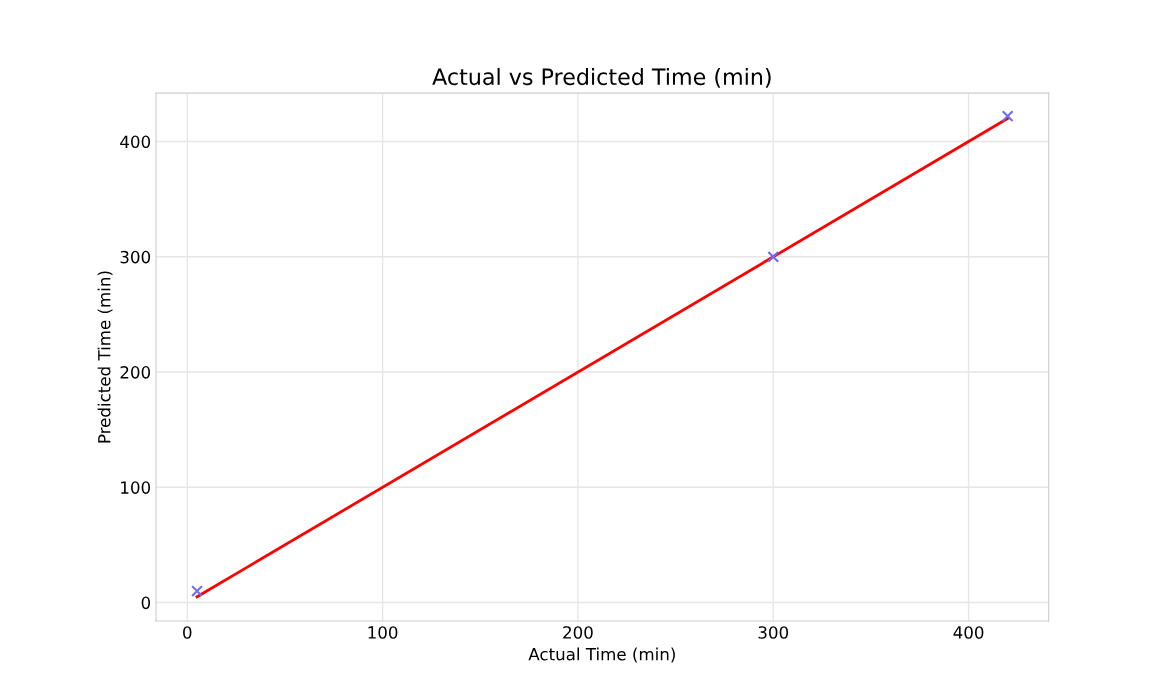 This screenshot has height=690, width=1173. Describe the element at coordinates (105, 357) in the screenshot. I see `y-axis-title: Predicted Time (min)` at that location.